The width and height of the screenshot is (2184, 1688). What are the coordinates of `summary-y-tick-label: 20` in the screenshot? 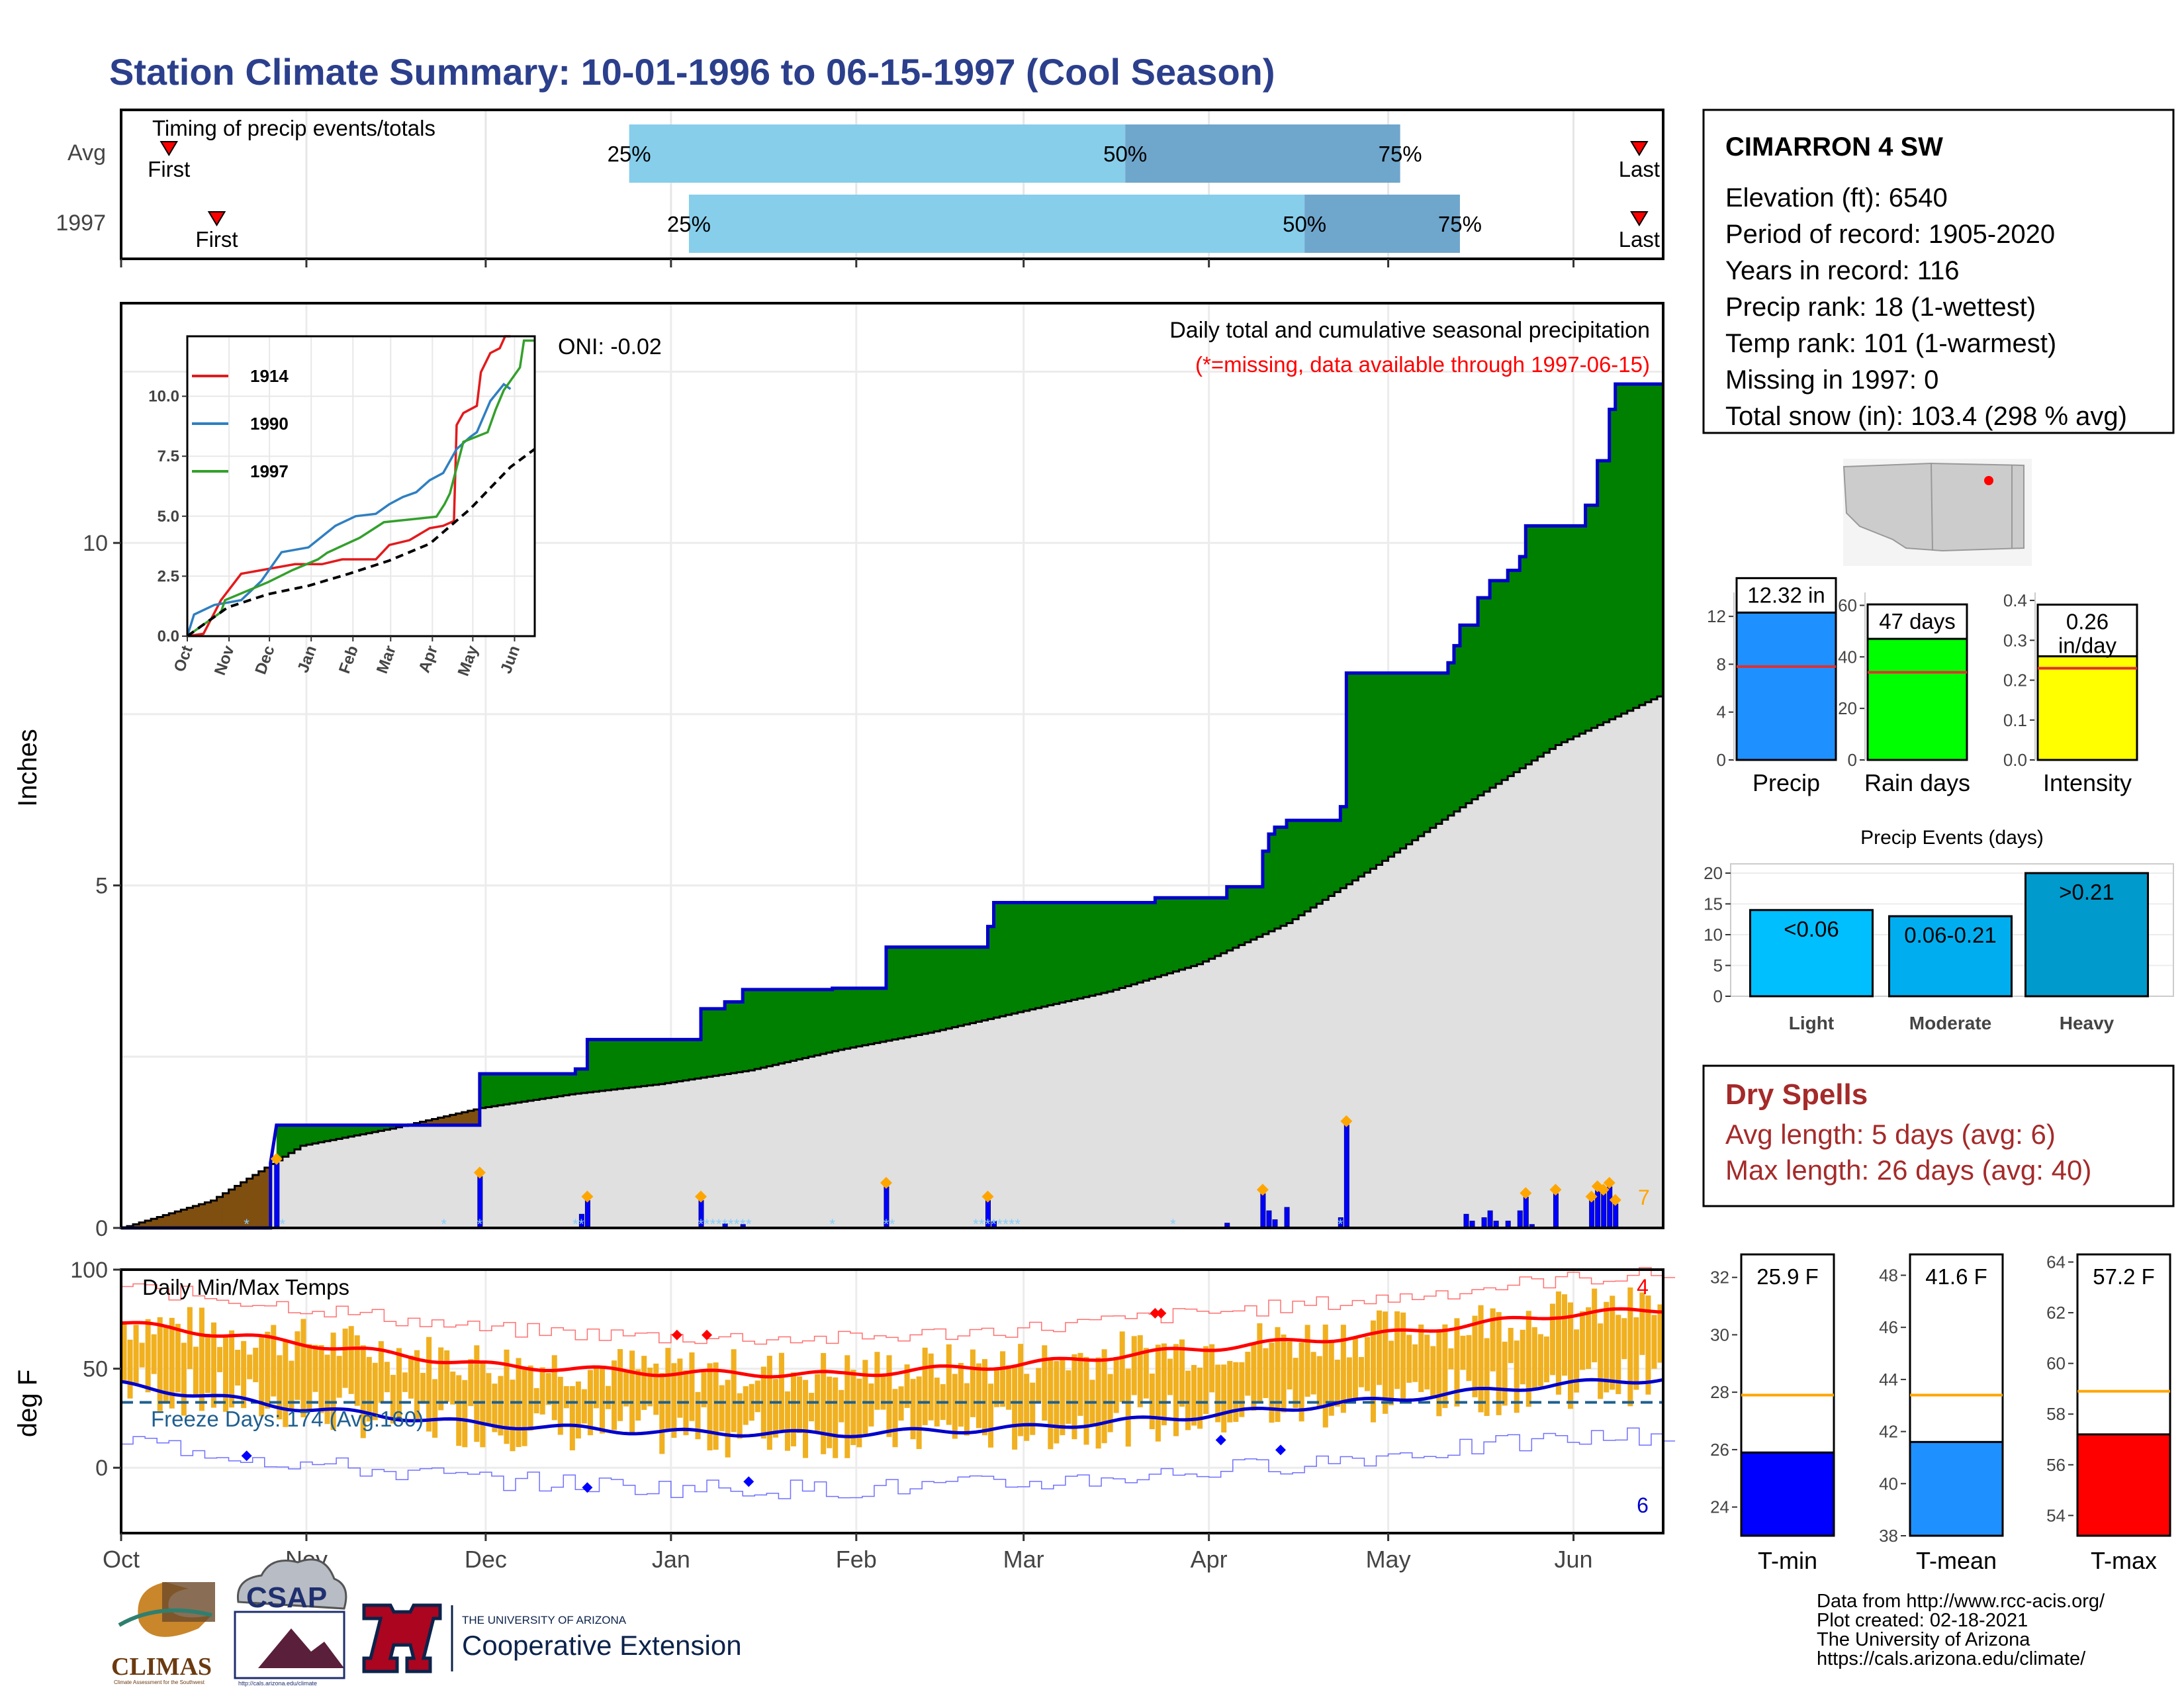 It's located at (1848, 708).